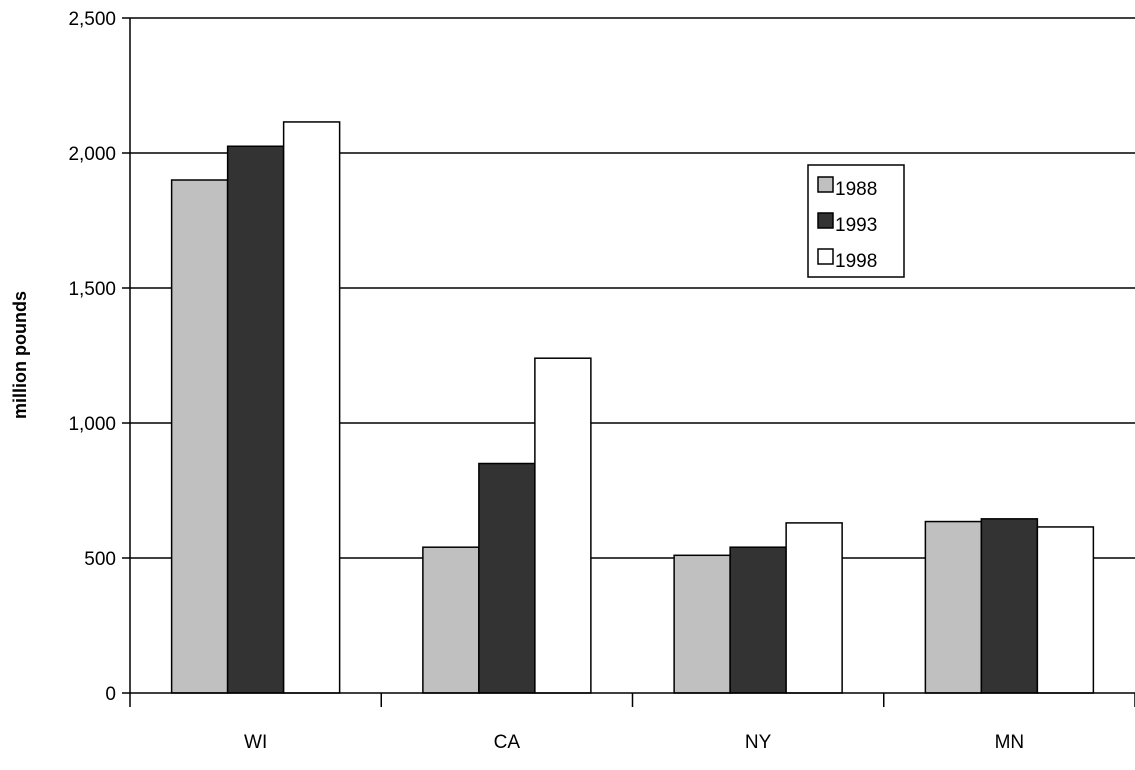 The width and height of the screenshot is (1135, 770). Describe the element at coordinates (953, 607) in the screenshot. I see `bar-mn-1988` at that location.